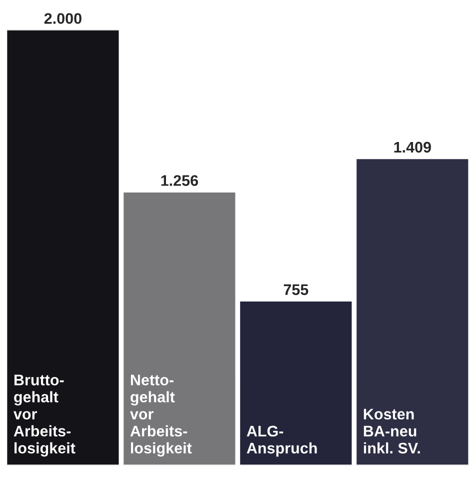 The image size is (473, 495). I want to click on x-tick-label: ALG- Anspruch, so click(281, 441).